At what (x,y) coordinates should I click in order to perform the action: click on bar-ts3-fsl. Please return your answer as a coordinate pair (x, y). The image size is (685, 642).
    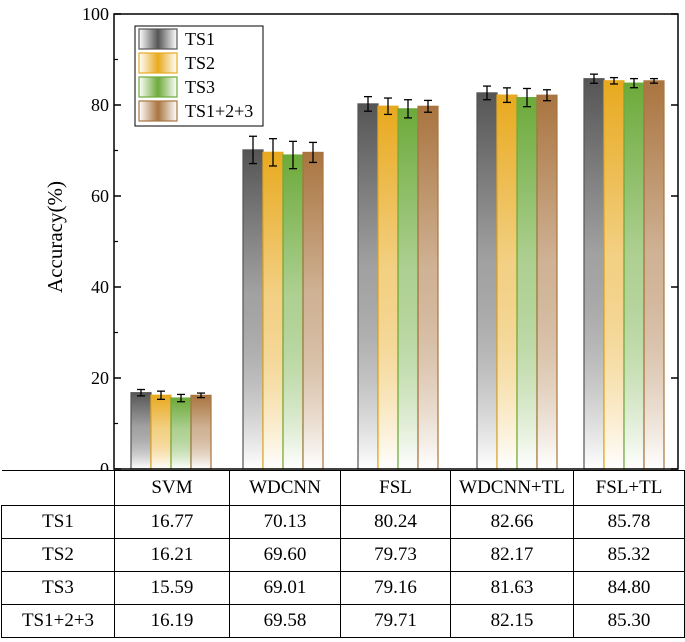
    Looking at the image, I should click on (408, 289).